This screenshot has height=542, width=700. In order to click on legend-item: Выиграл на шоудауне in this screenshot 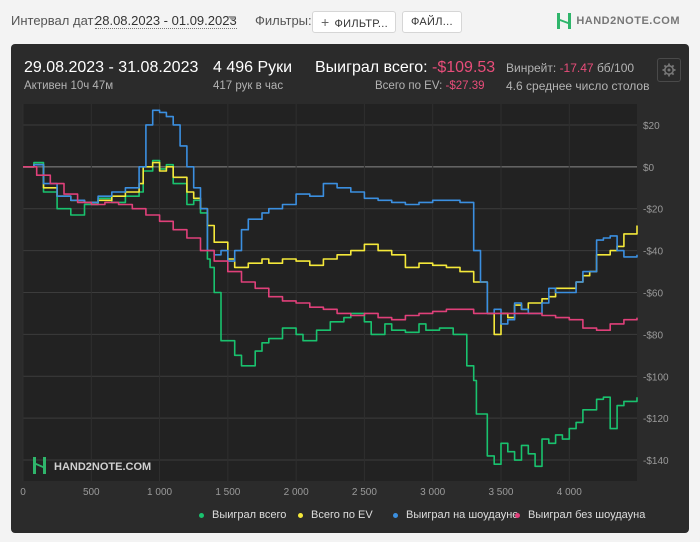, I will do `click(455, 515)`.